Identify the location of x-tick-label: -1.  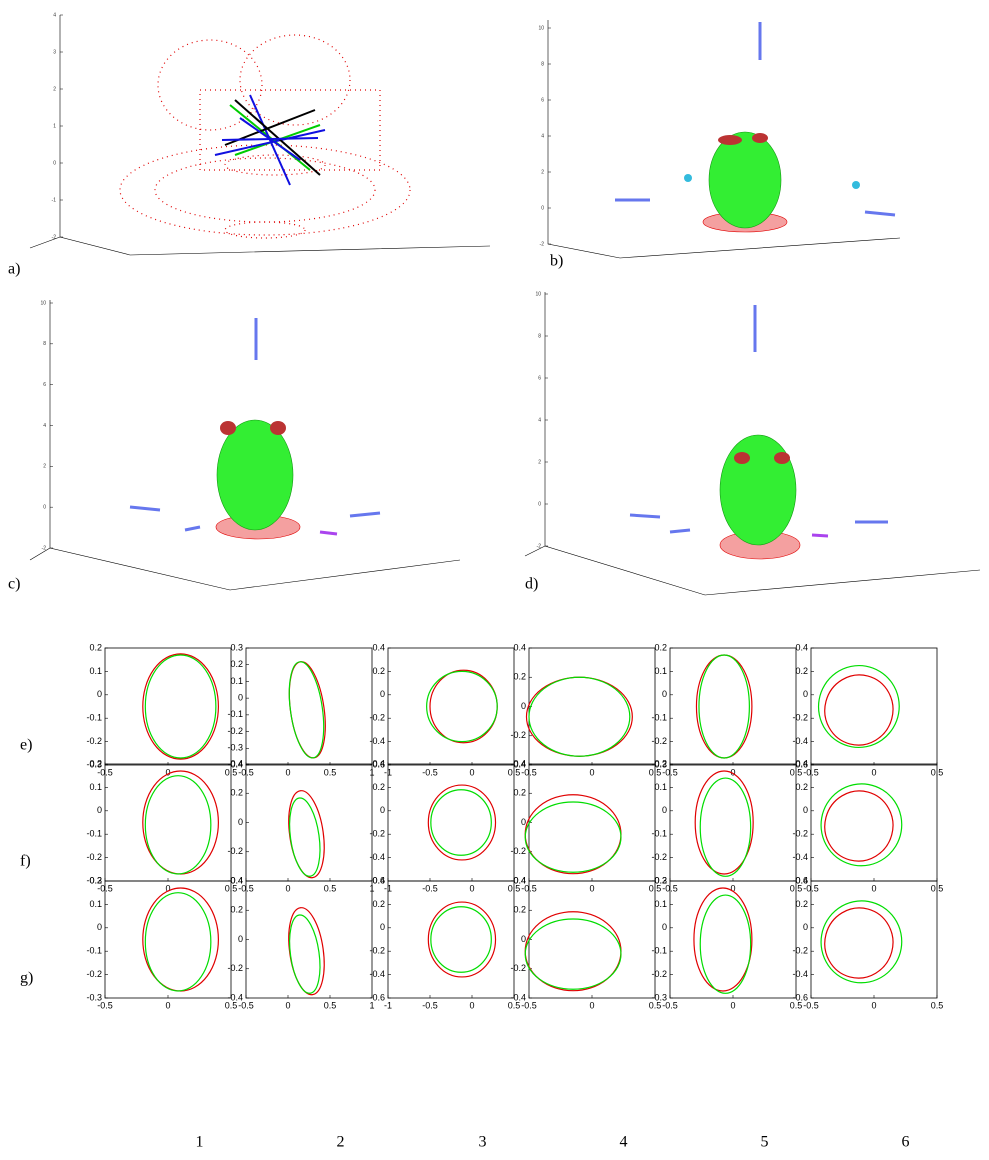
(388, 1005).